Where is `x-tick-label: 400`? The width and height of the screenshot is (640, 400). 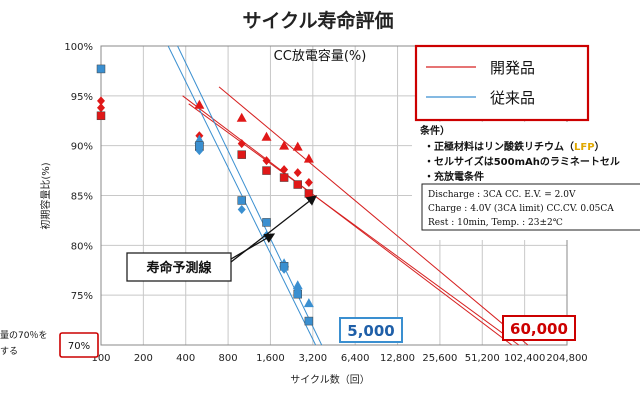 x-tick-label: 400 is located at coordinates (185, 358).